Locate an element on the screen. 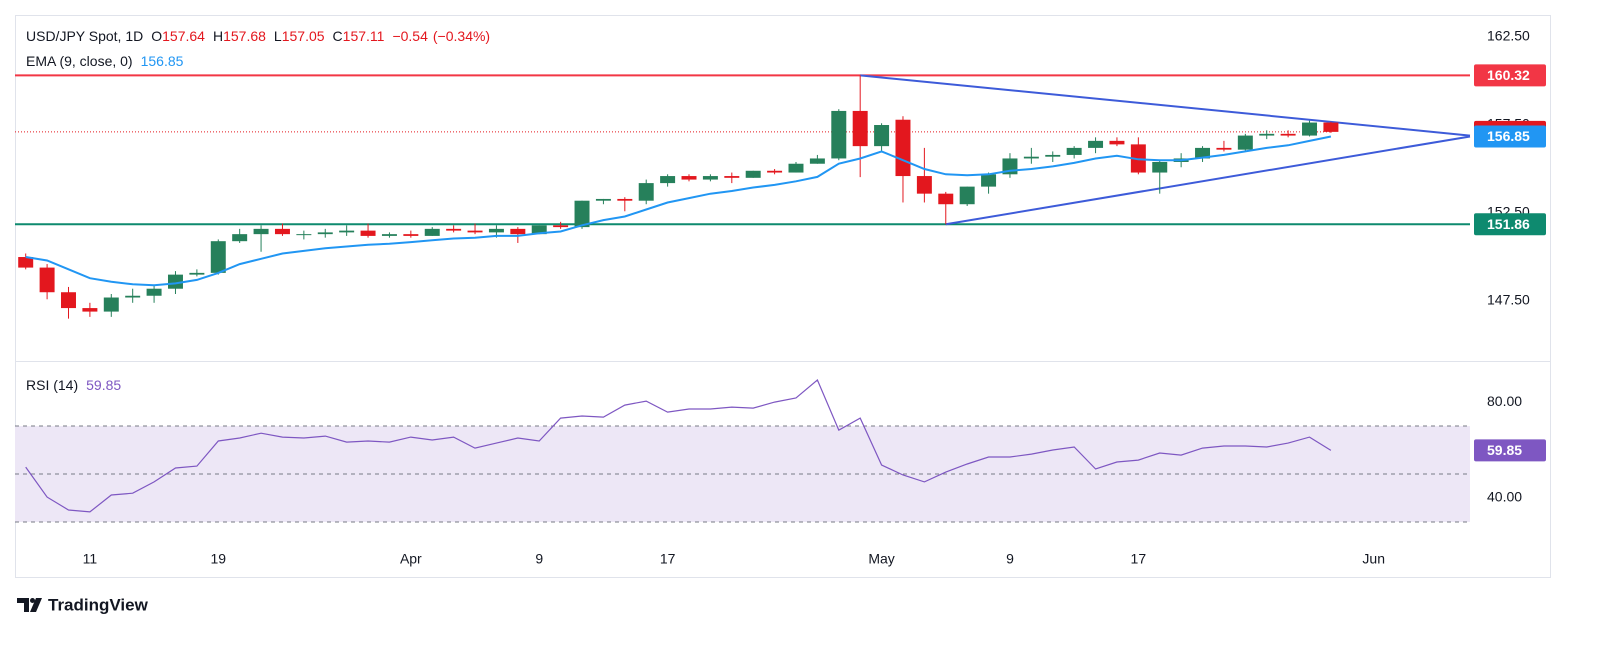  ohlc-letter: C is located at coordinates (338, 36).